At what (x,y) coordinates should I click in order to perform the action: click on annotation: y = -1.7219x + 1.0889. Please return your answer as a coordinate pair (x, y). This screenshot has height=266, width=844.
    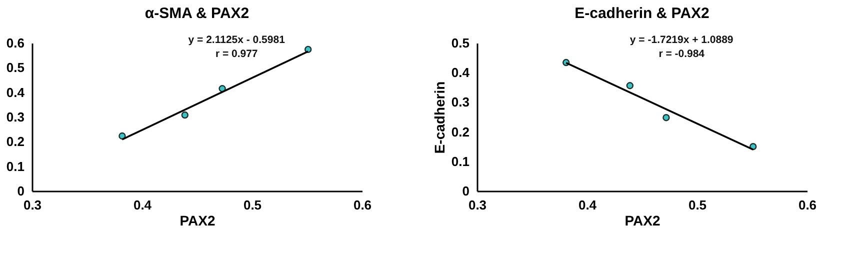
    Looking at the image, I should click on (682, 40).